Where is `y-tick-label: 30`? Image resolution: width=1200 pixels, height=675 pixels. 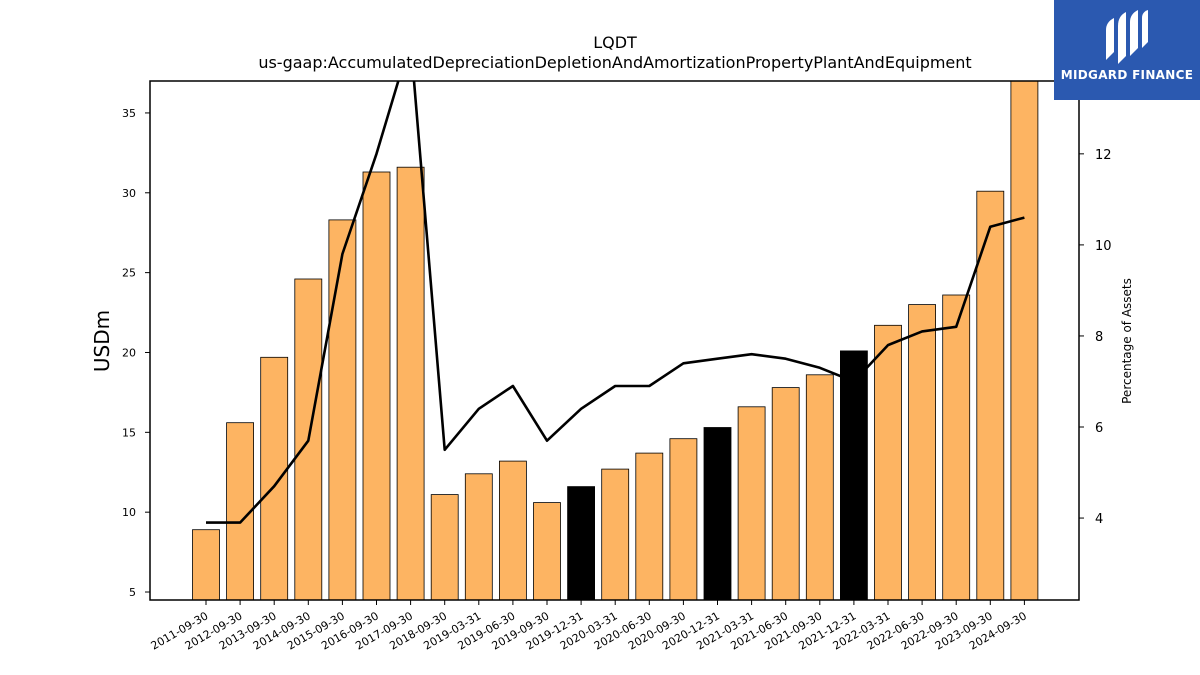
y-tick-label: 30 is located at coordinates (129, 193).